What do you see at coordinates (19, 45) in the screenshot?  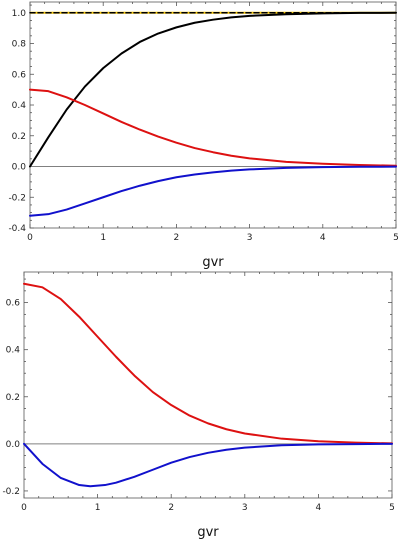 I see `y-tick-label: 0.8` at bounding box center [19, 45].